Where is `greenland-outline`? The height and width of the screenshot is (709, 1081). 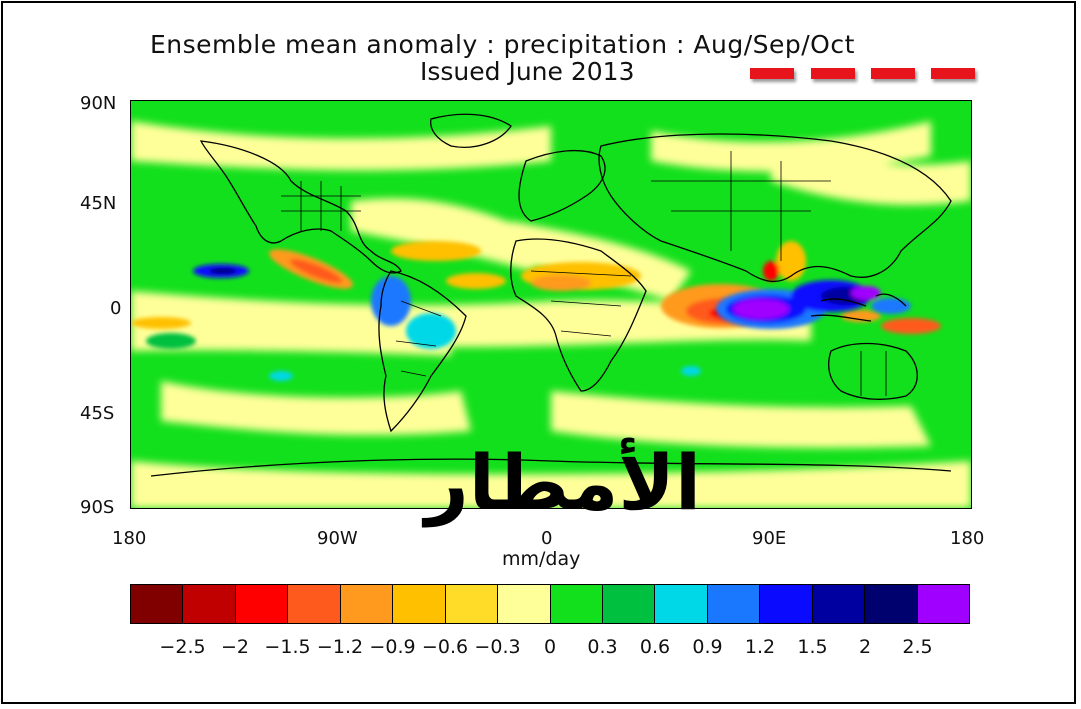 greenland-outline is located at coordinates (471, 130).